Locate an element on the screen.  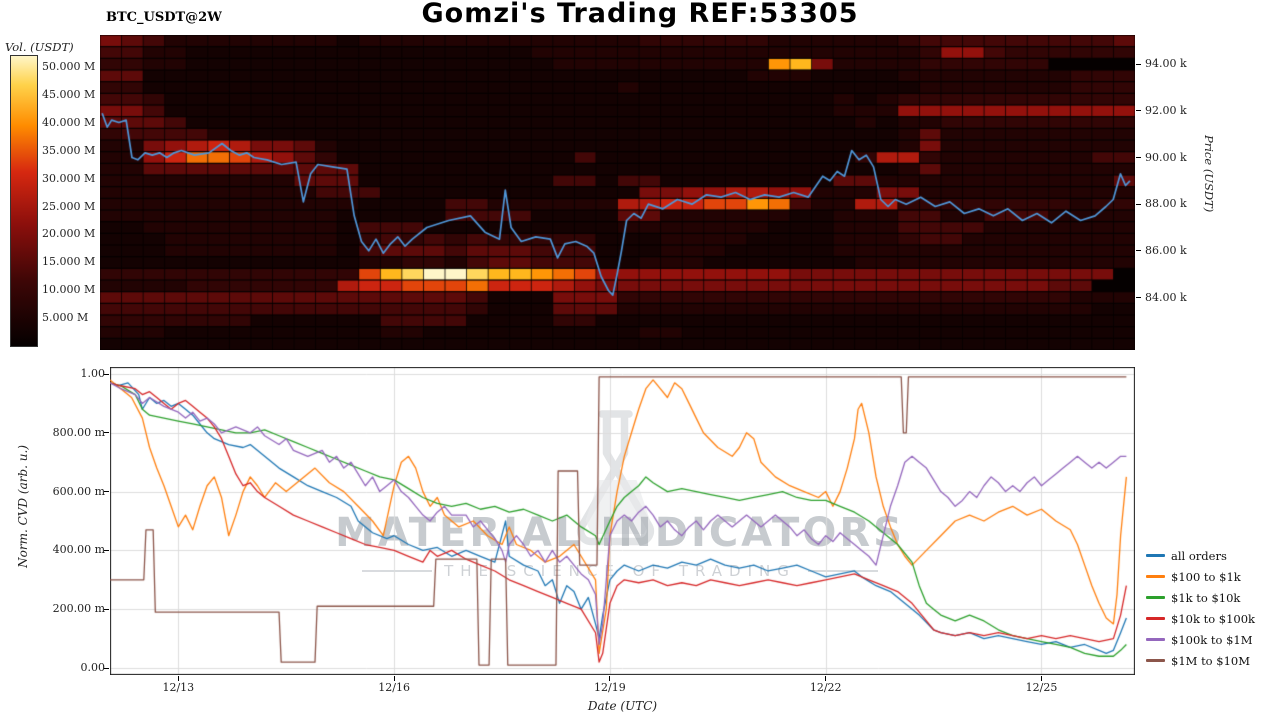
legend-item--100k-to-1m: $100k to $1M is located at coordinates (1200, 639).